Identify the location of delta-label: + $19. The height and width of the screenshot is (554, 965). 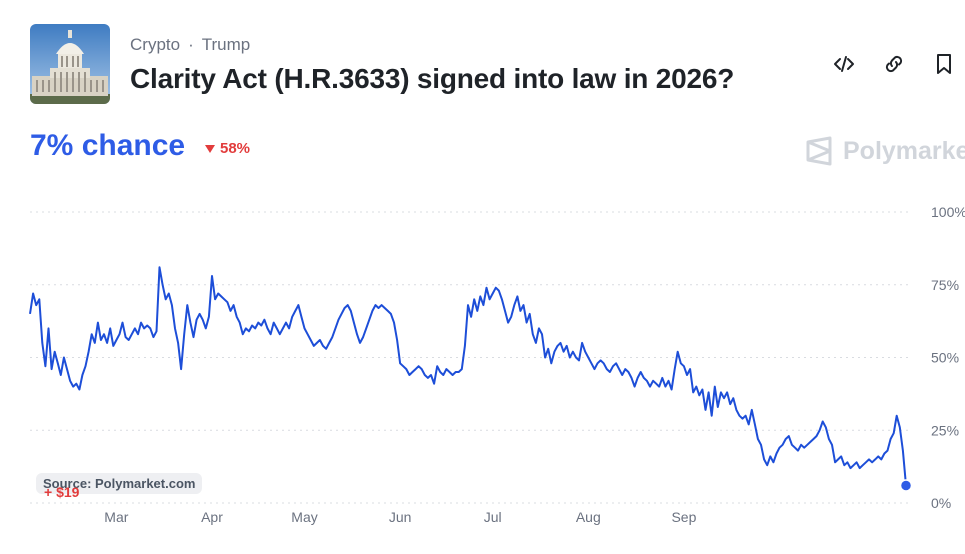
(62, 492).